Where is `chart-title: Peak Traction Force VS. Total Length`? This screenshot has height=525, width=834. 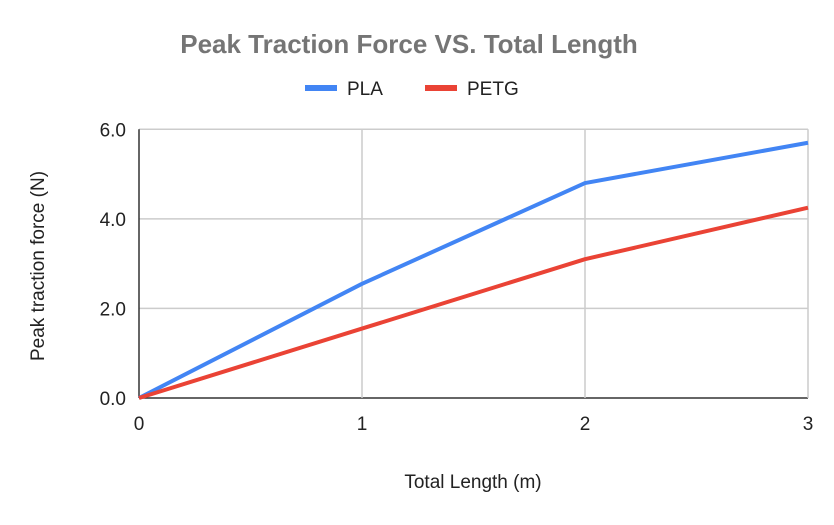 chart-title: Peak Traction Force VS. Total Length is located at coordinates (409, 44).